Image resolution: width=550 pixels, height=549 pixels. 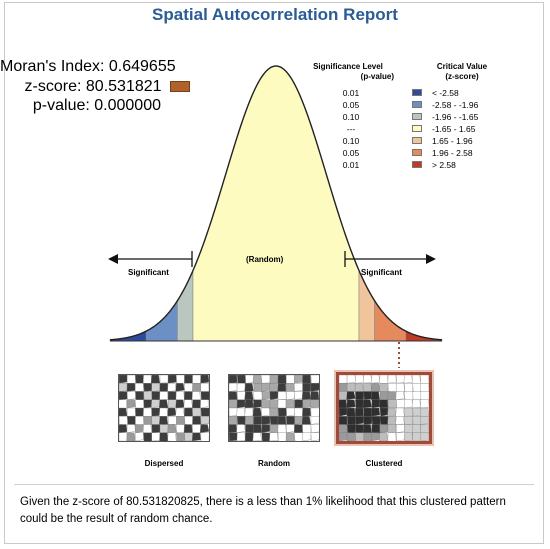 I want to click on legend-crit-header: Critical Value (z-score), so click(x=462, y=72).